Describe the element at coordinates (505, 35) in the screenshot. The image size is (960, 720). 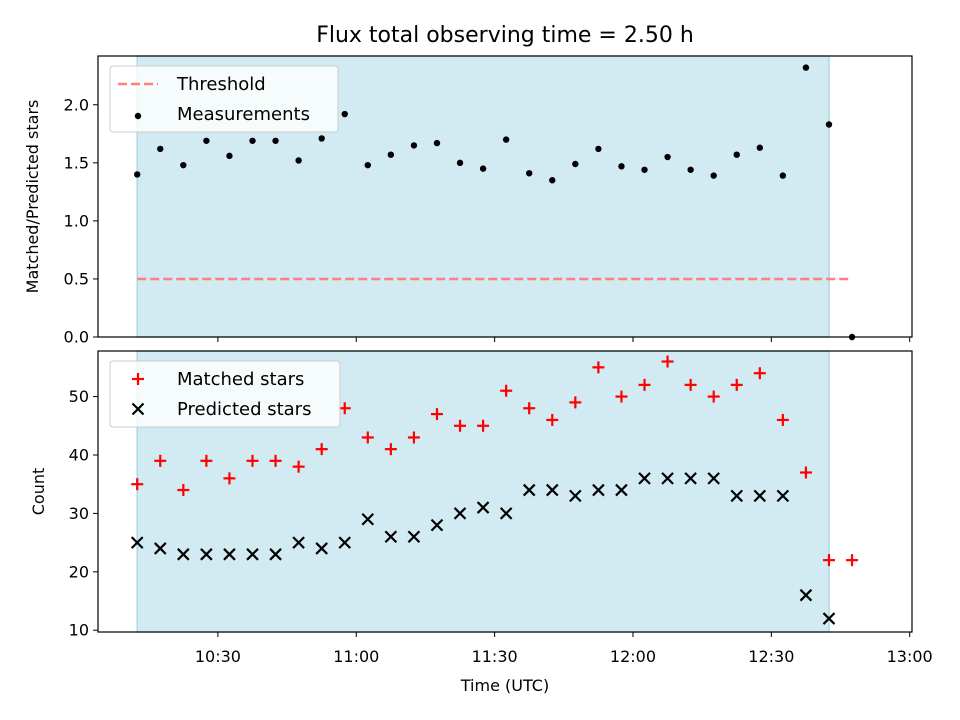
I see `chart-title: Flux total observing time = 2.50 h` at that location.